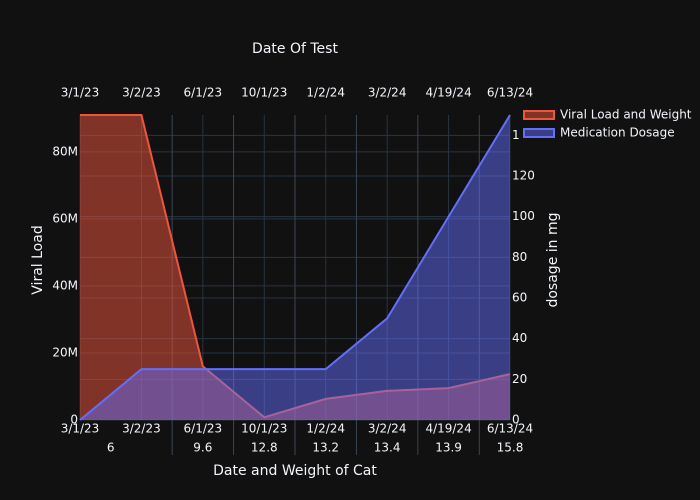  What do you see at coordinates (510, 93) in the screenshot?
I see `x2-tick-label: 6/13/24` at bounding box center [510, 93].